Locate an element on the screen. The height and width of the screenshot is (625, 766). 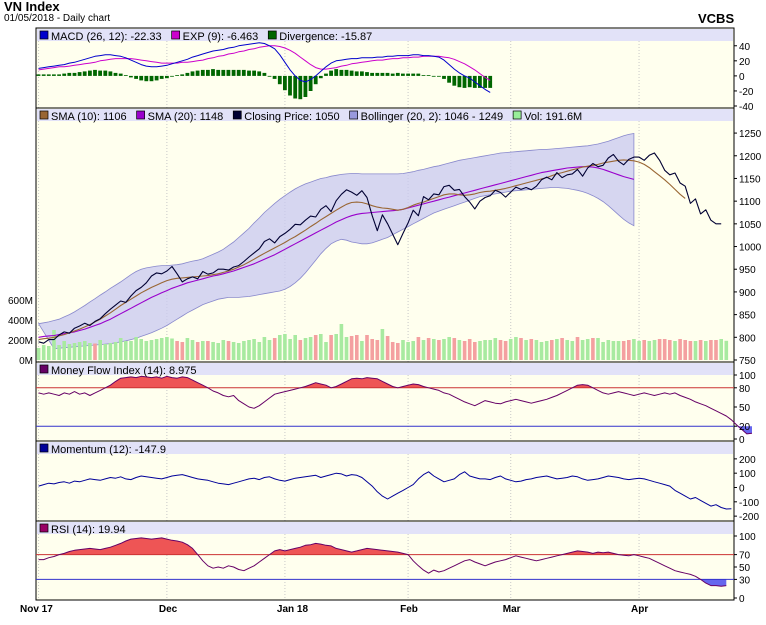
macd-ytick-label-3: -20 is located at coordinates (746, 92).